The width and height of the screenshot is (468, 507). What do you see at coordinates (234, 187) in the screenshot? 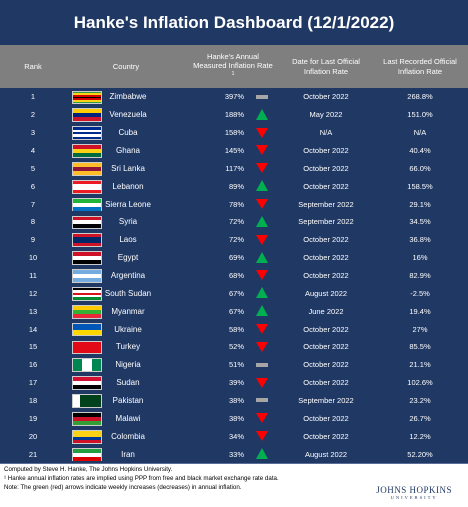
I see `table-row: 6 Lebanon 89% October 2022 158.5%` at bounding box center [234, 187].